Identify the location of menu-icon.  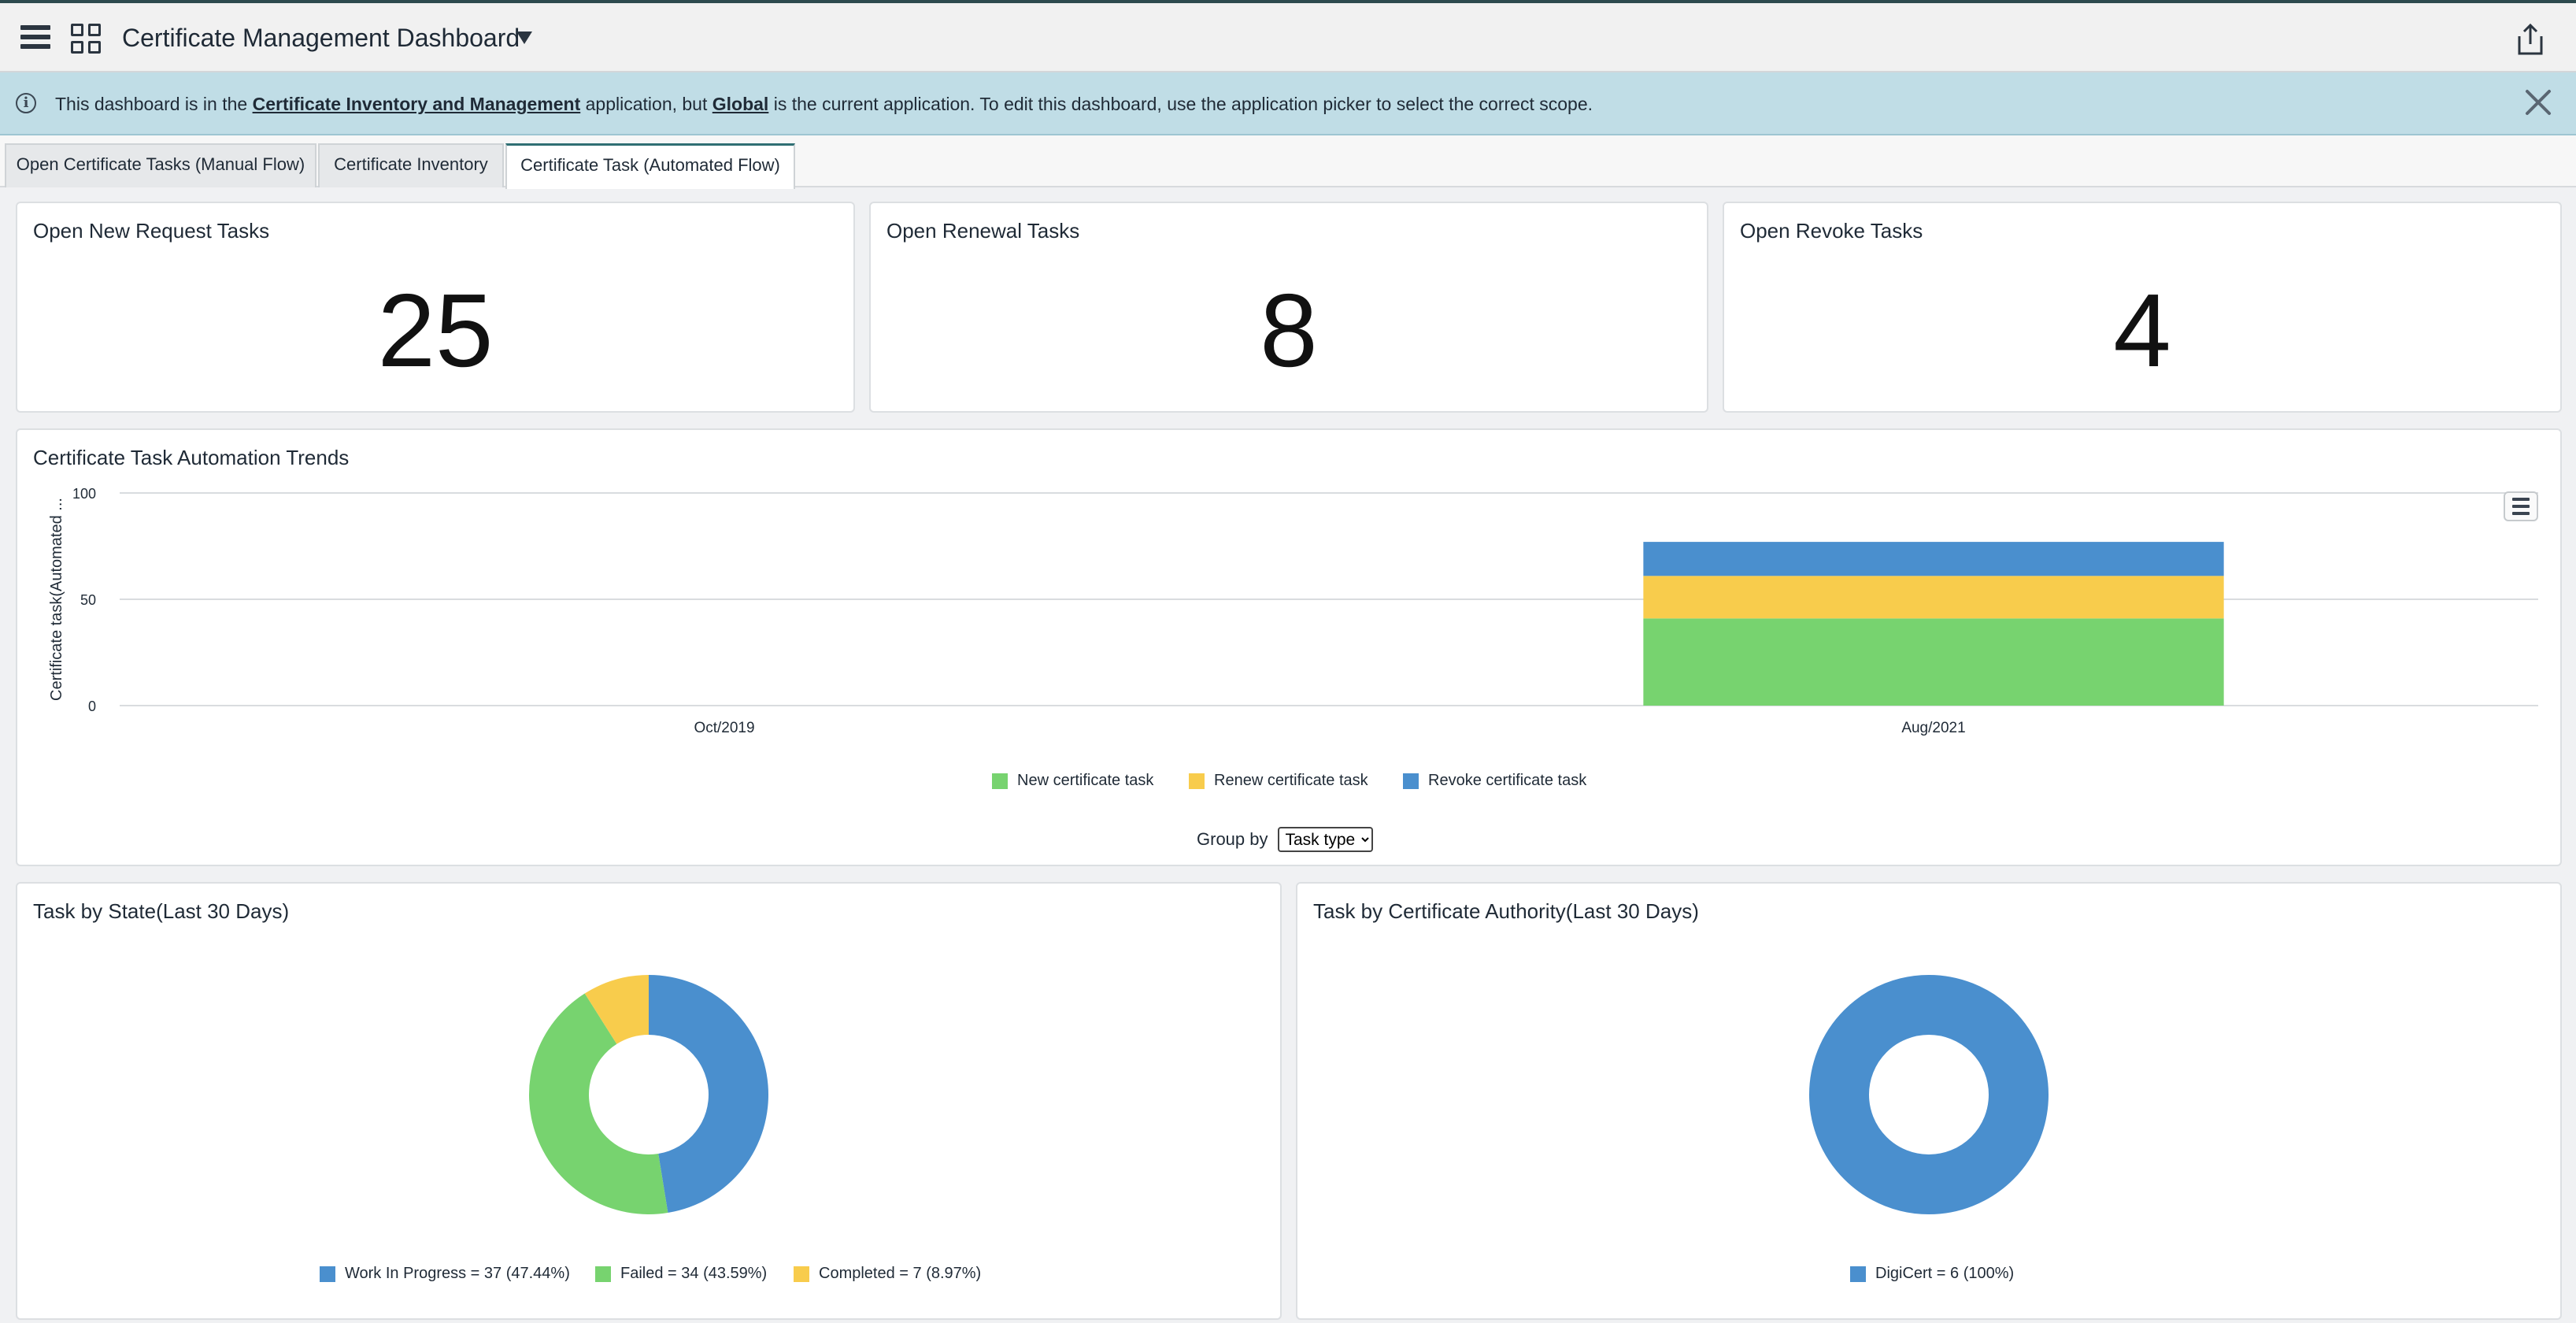
(35, 37).